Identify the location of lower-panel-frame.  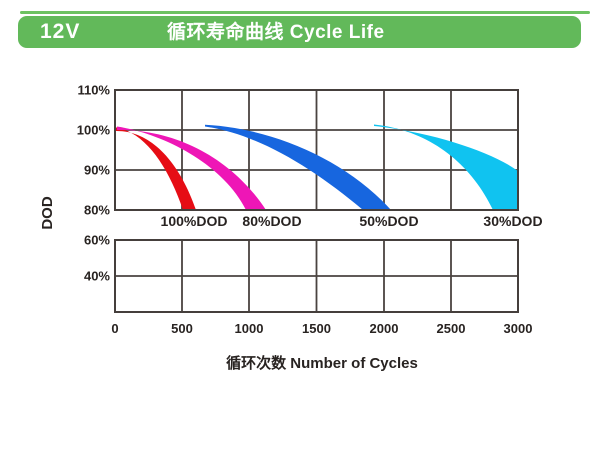
(316, 276).